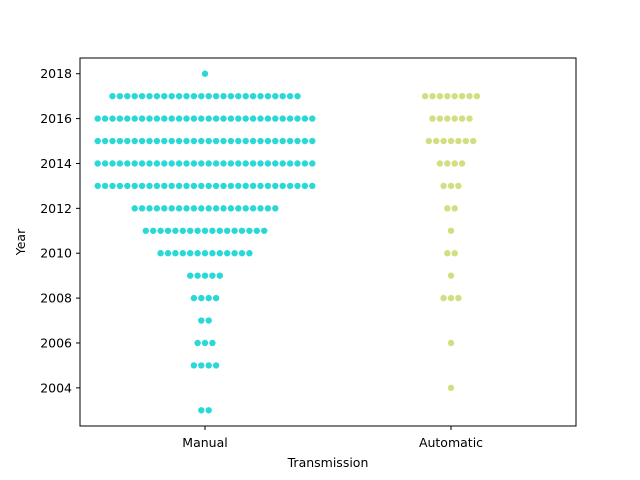 The height and width of the screenshot is (480, 640). I want to click on x-axis: Manual Automatic, so click(332, 438).